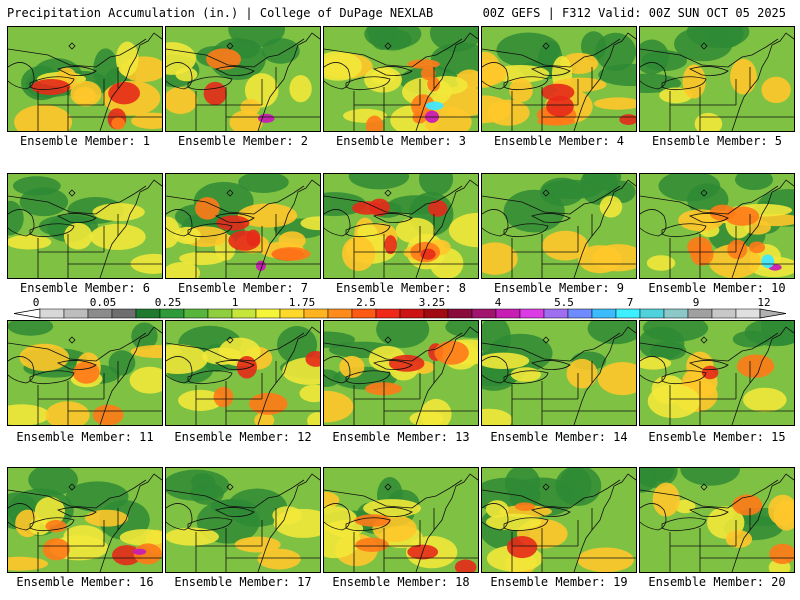  I want to click on colorbar-tick-label: 12, so click(764, 302).